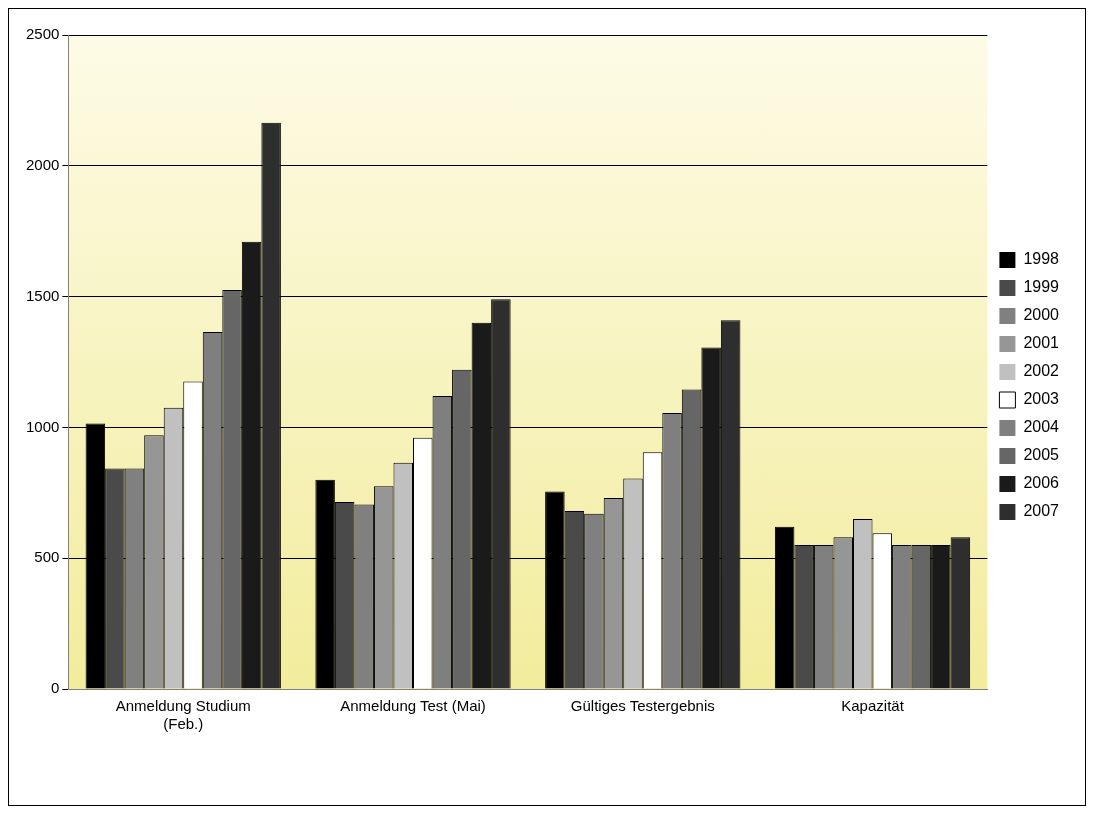  What do you see at coordinates (1041, 343) in the screenshot?
I see `legend-label: 2001` at bounding box center [1041, 343].